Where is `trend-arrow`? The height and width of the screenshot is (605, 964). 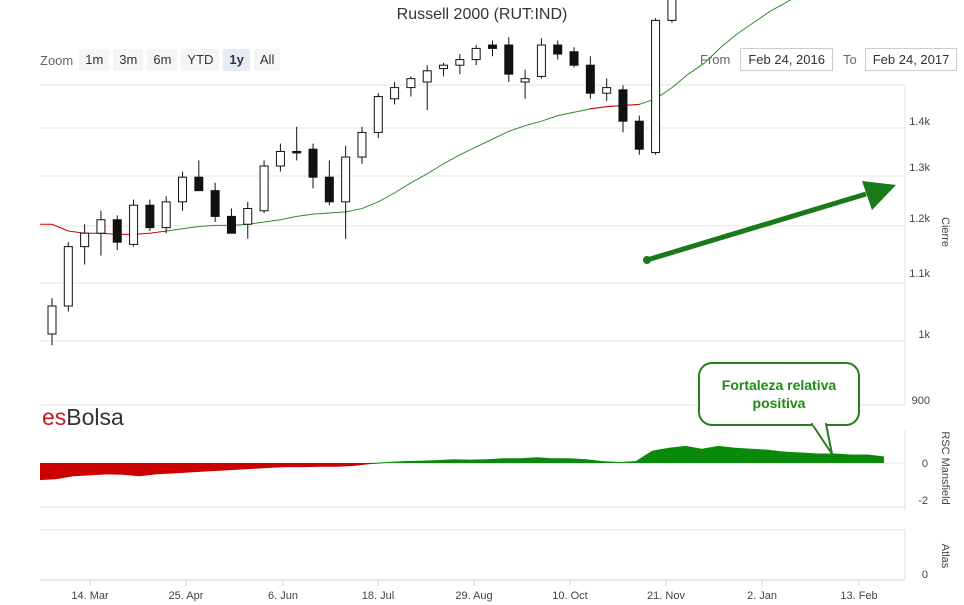 trend-arrow is located at coordinates (769, 222).